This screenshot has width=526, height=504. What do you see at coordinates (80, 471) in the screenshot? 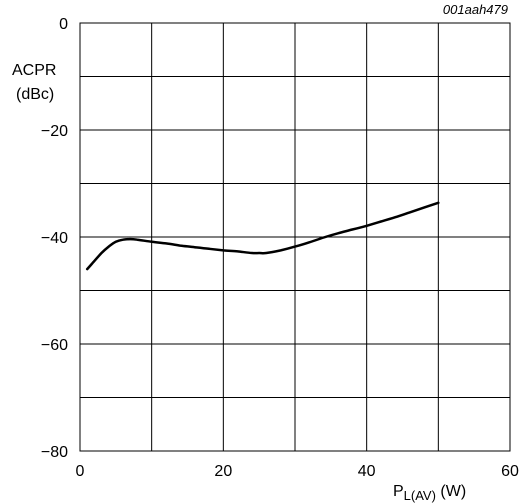
I see `x-tick-label: 0` at bounding box center [80, 471].